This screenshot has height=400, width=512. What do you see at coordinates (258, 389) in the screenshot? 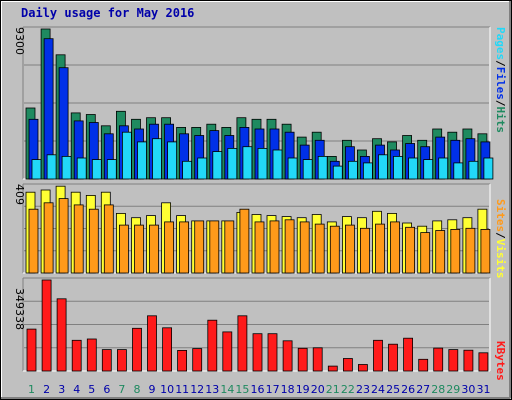
I see `day-label-16: 16` at bounding box center [258, 389].